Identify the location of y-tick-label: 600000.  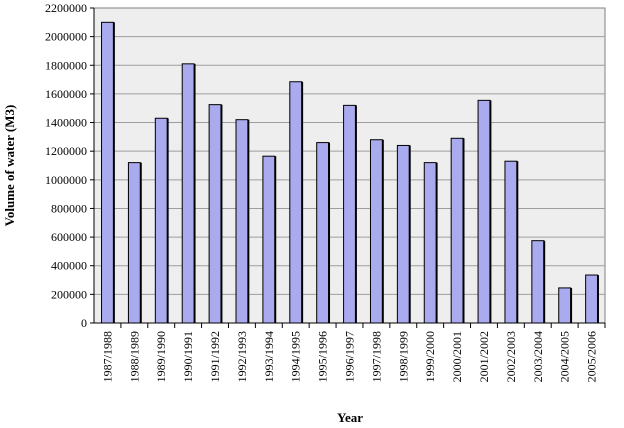
(69, 237).